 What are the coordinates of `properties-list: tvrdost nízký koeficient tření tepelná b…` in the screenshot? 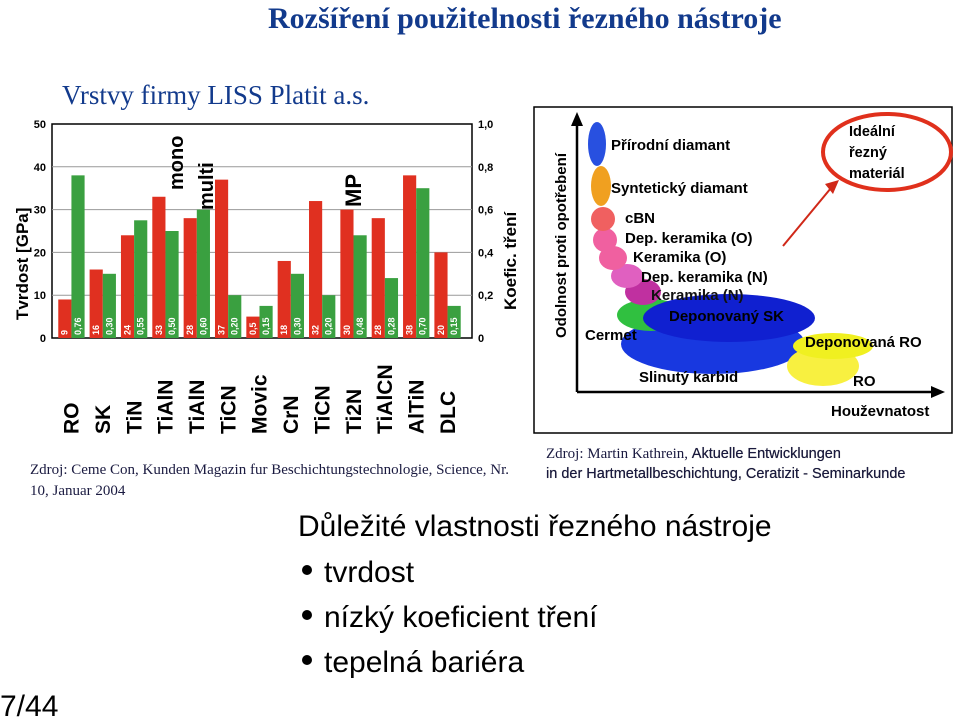 It's located at (446, 617).